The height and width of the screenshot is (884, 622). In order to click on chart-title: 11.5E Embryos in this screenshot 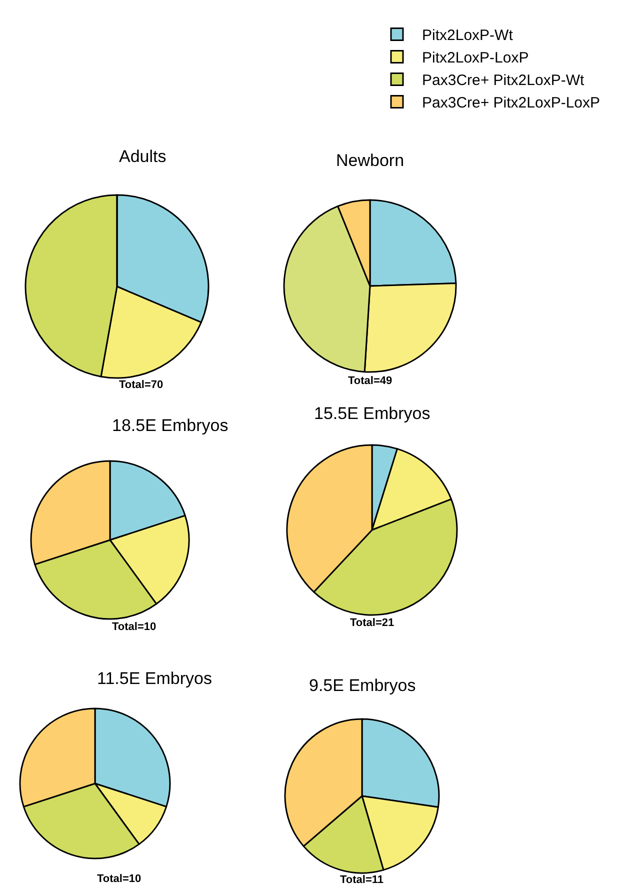, I will do `click(154, 678)`.